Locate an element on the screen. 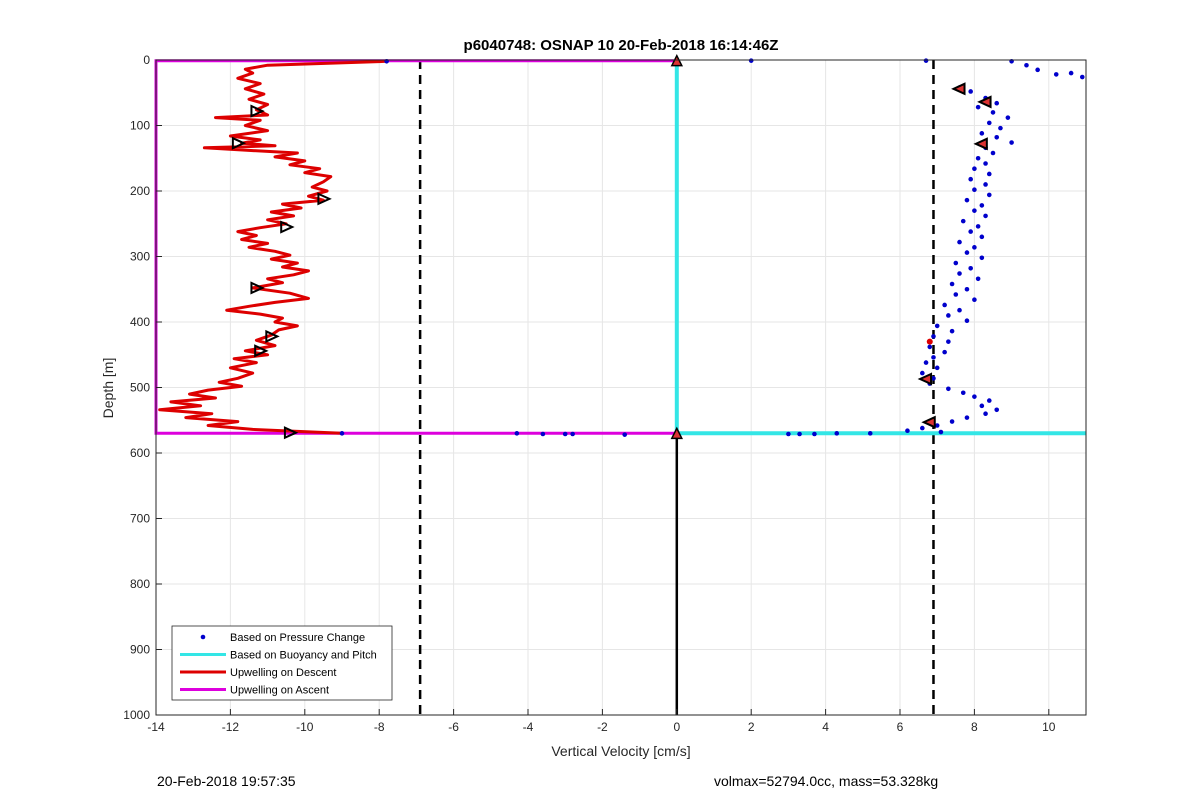 Image resolution: width=1200 pixels, height=804 pixels. x-tick-label: -8 is located at coordinates (379, 727).